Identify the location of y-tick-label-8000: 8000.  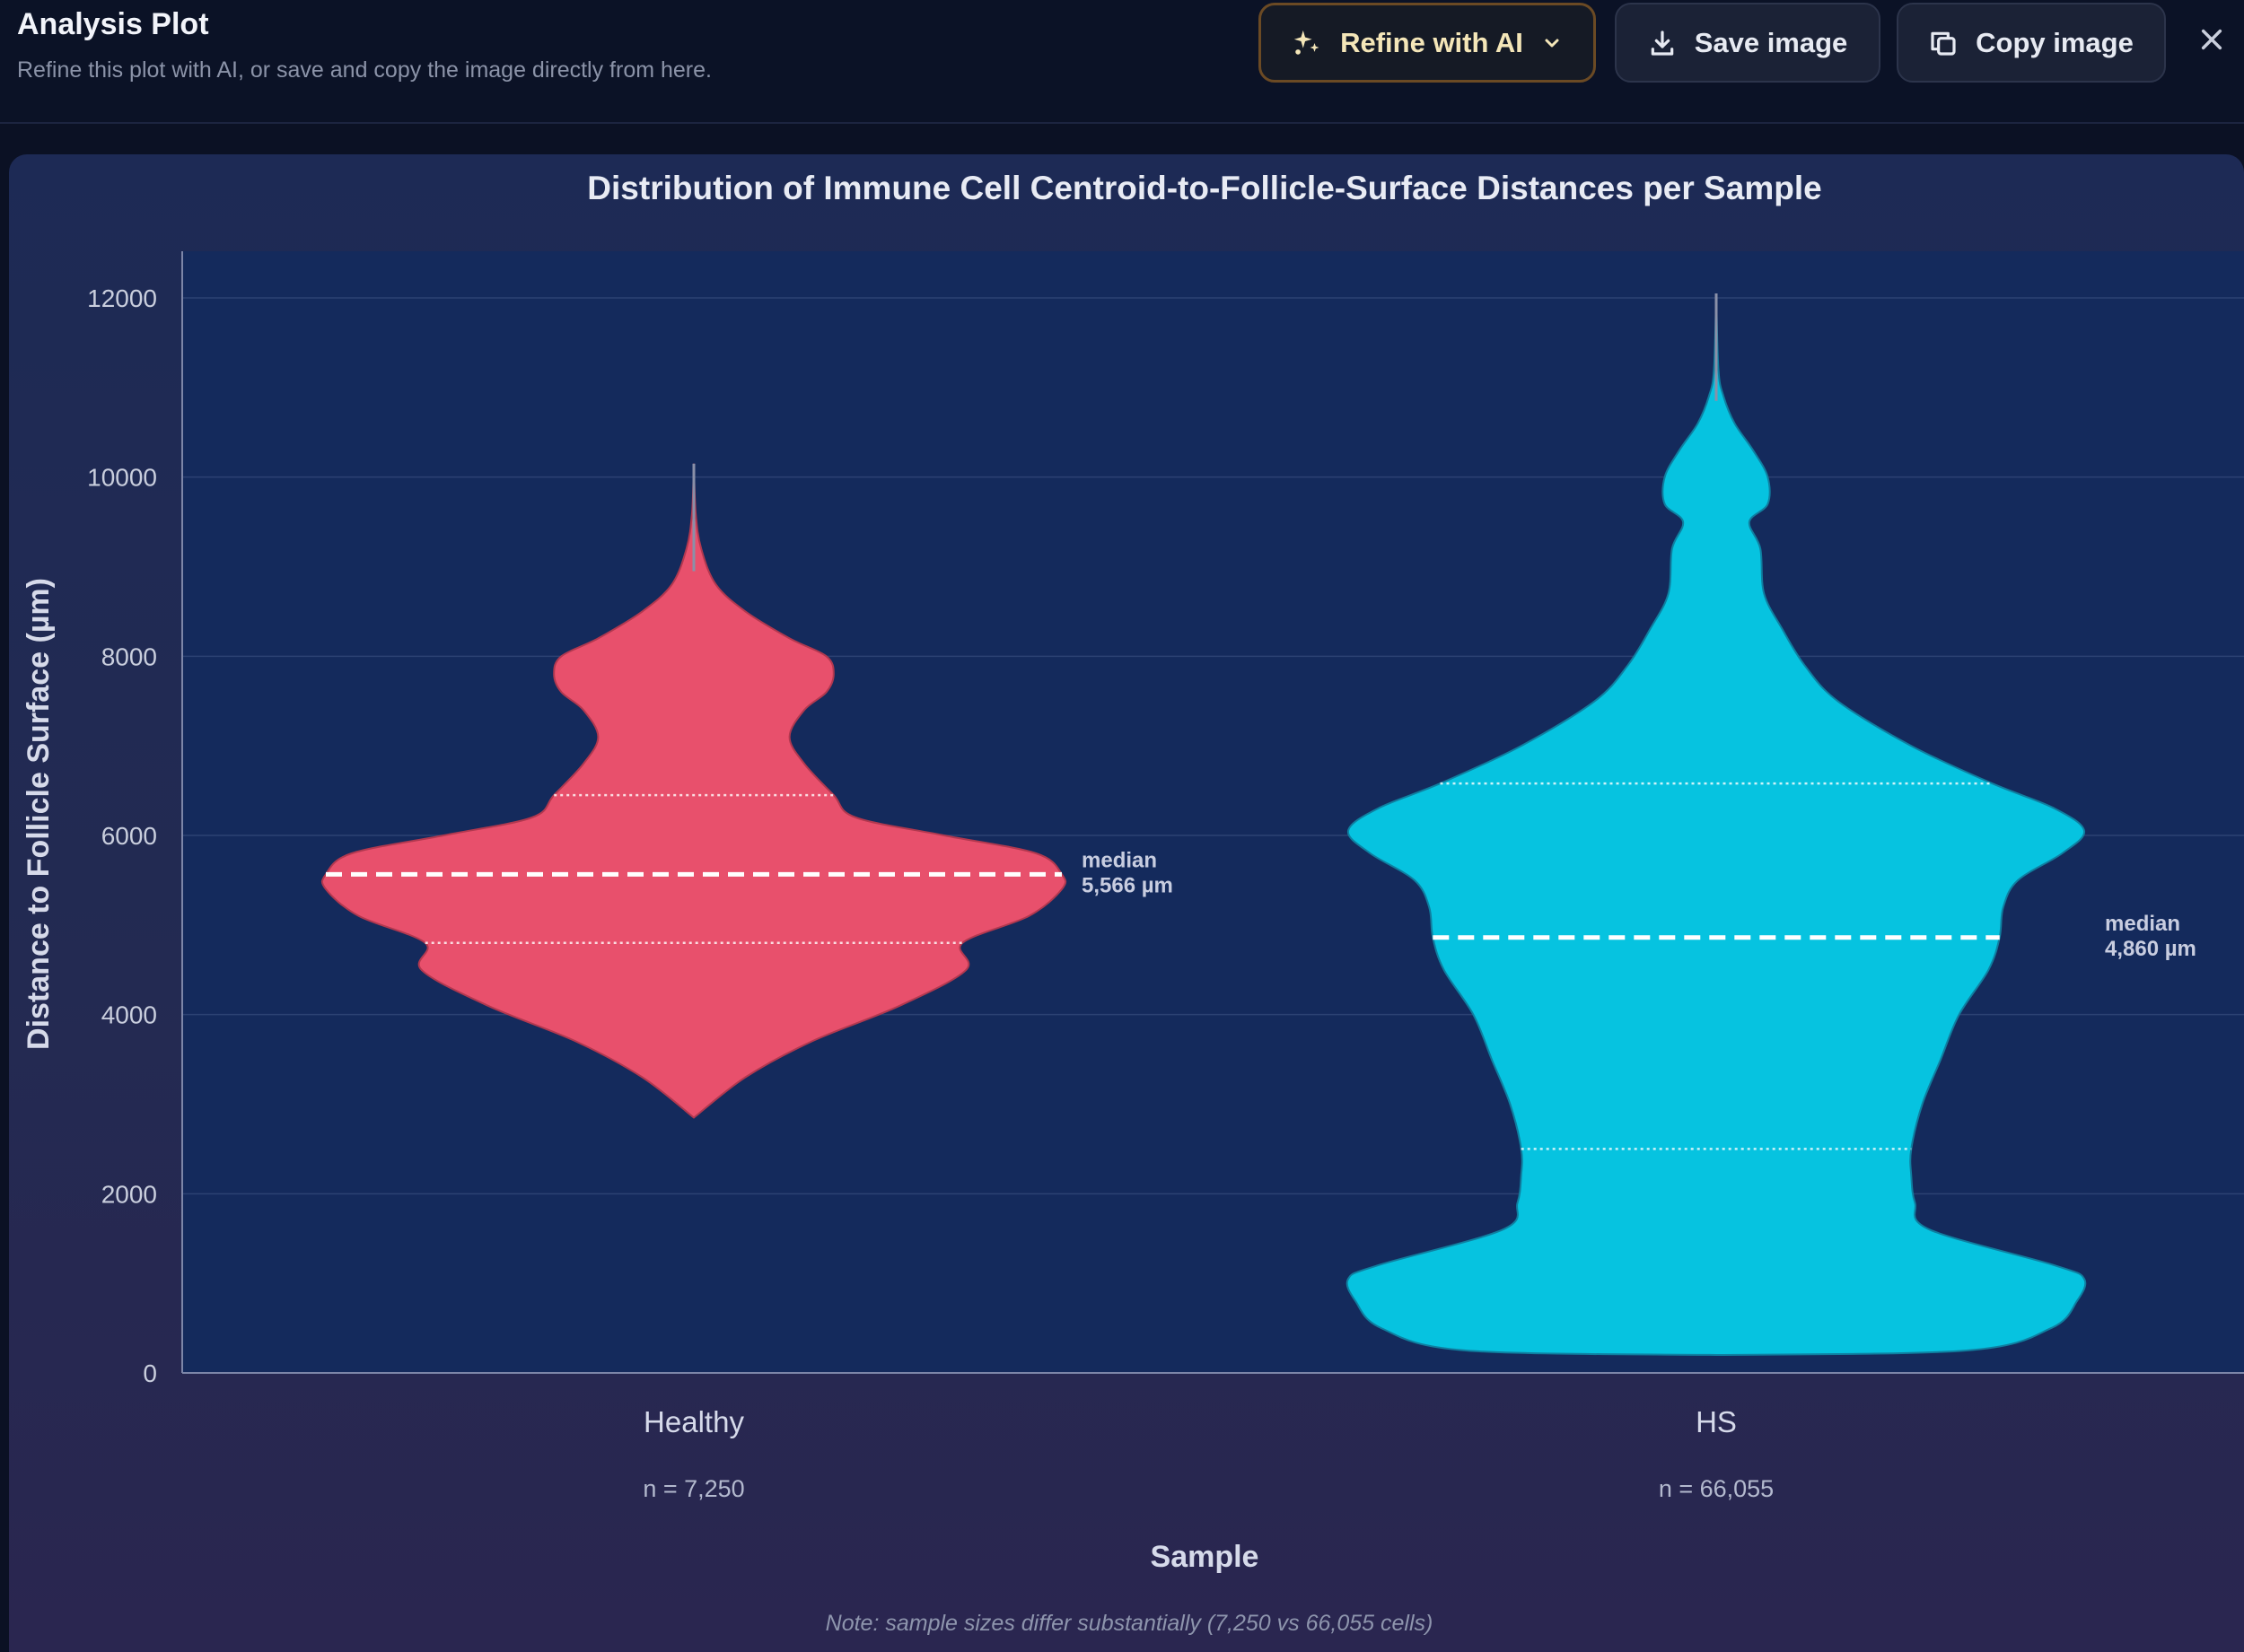
(129, 656).